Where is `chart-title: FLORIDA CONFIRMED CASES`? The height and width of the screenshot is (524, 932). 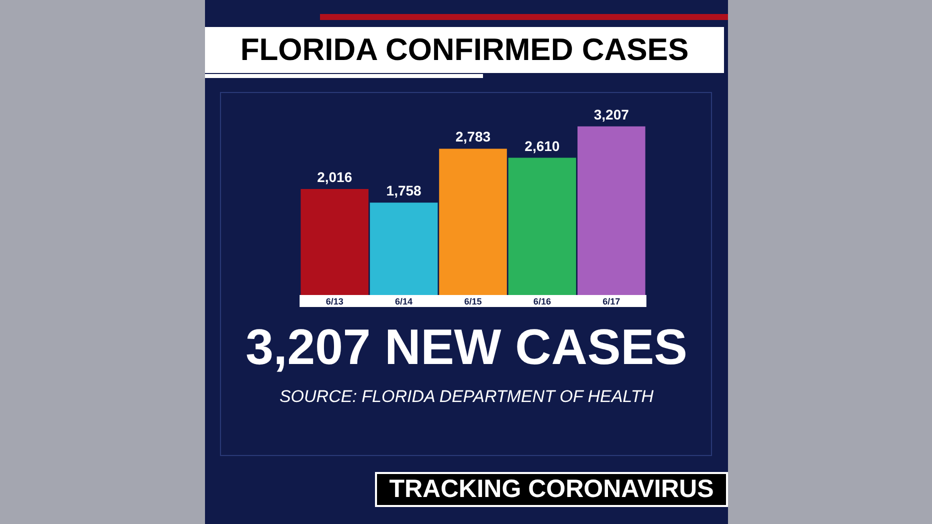 chart-title: FLORIDA CONFIRMED CASES is located at coordinates (464, 50).